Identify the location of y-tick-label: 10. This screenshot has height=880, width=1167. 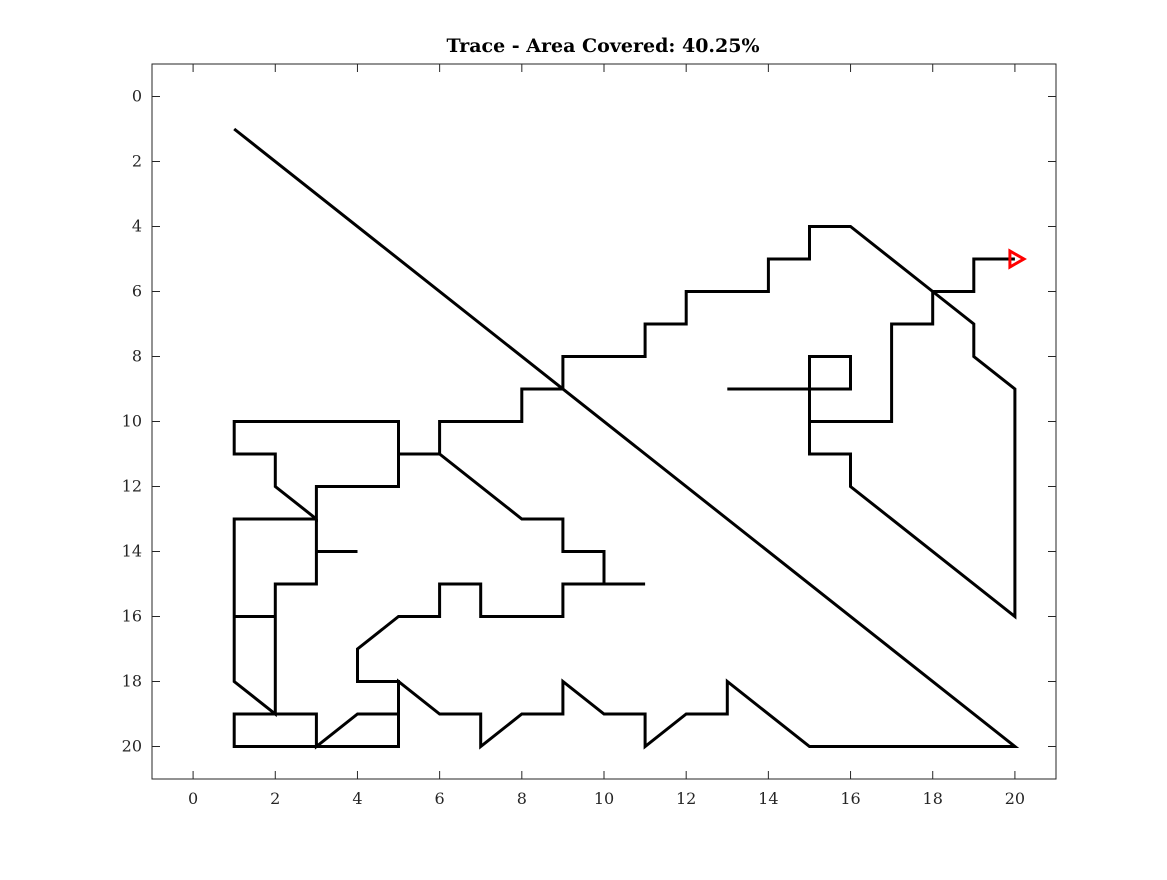
(132, 421).